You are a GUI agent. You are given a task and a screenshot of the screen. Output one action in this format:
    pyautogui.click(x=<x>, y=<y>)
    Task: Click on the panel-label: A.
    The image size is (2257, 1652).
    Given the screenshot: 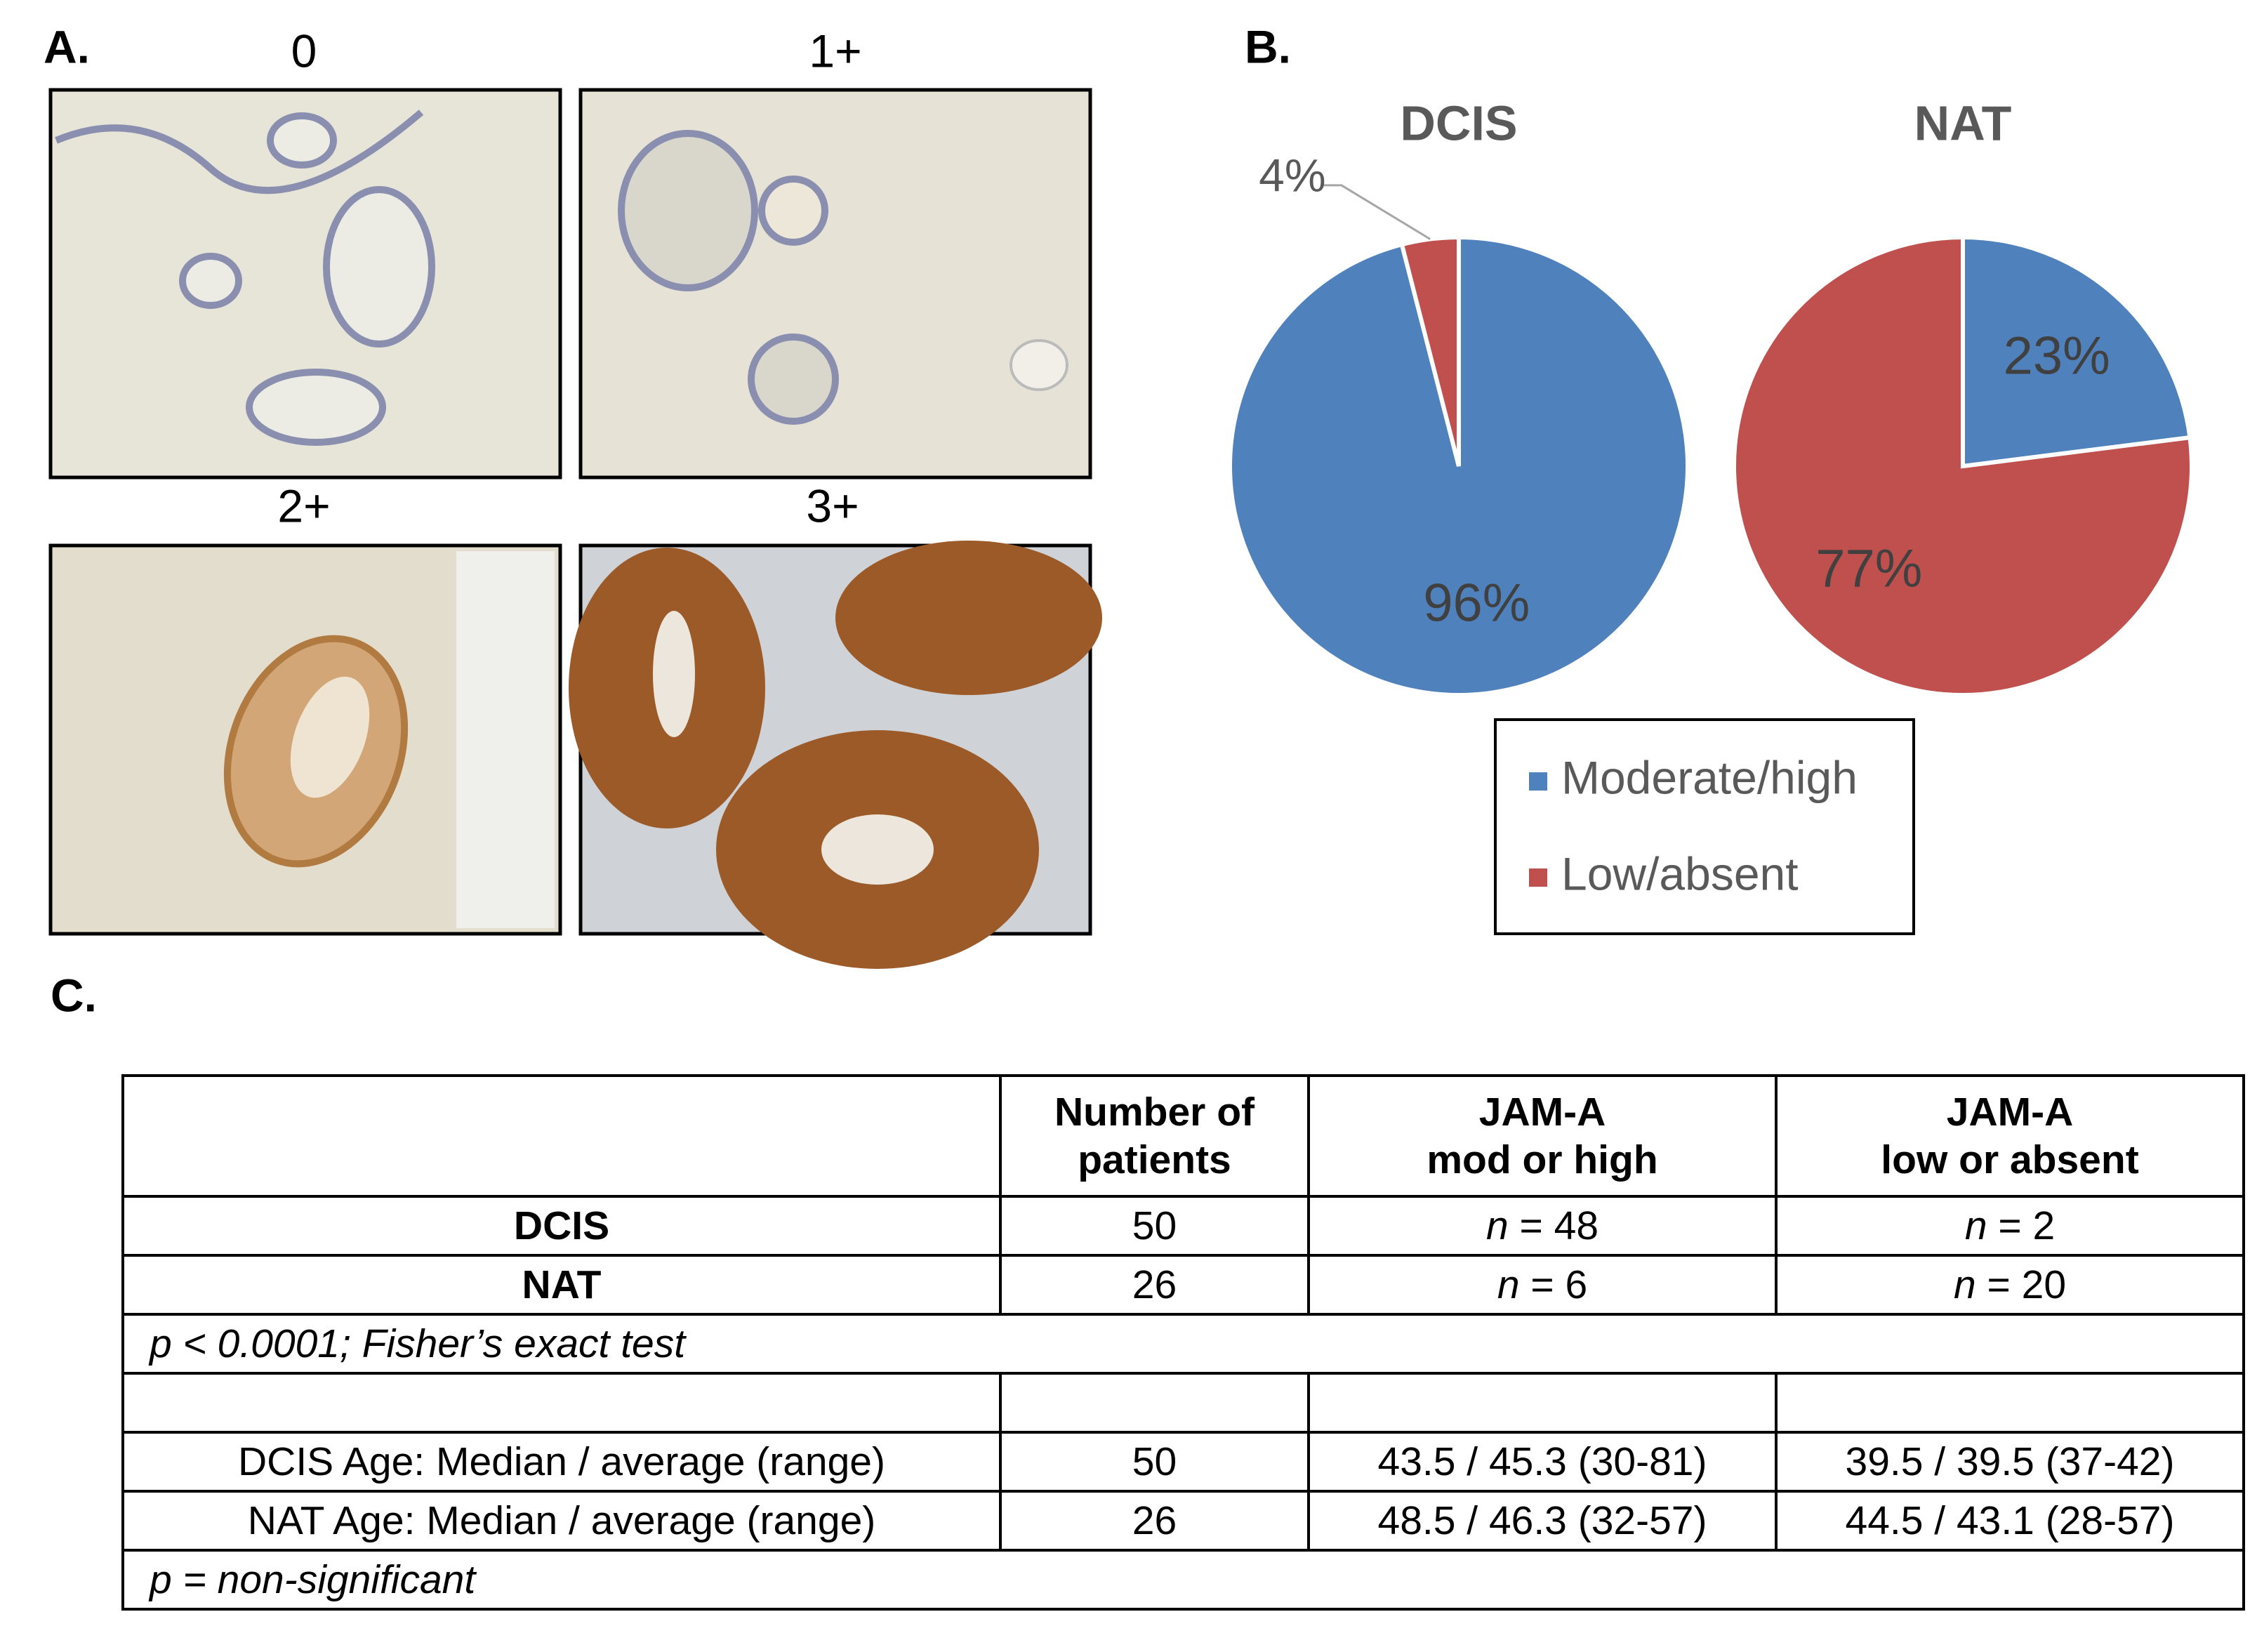 What is the action you would take?
    pyautogui.click(x=67, y=46)
    